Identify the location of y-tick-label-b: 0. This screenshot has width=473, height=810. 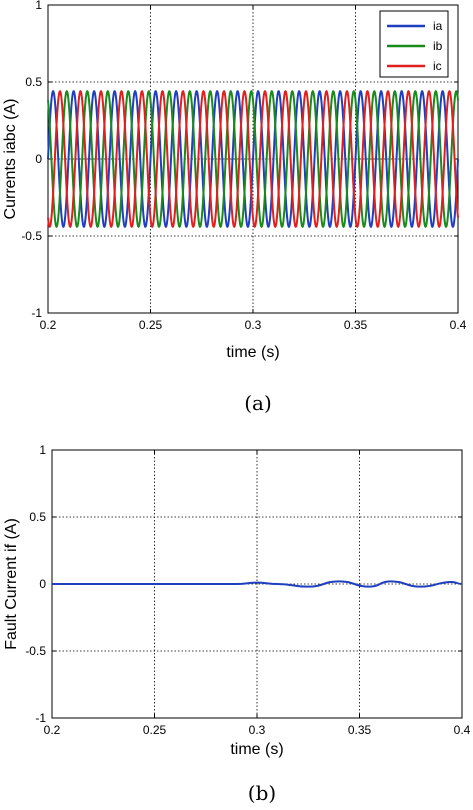
(42, 584).